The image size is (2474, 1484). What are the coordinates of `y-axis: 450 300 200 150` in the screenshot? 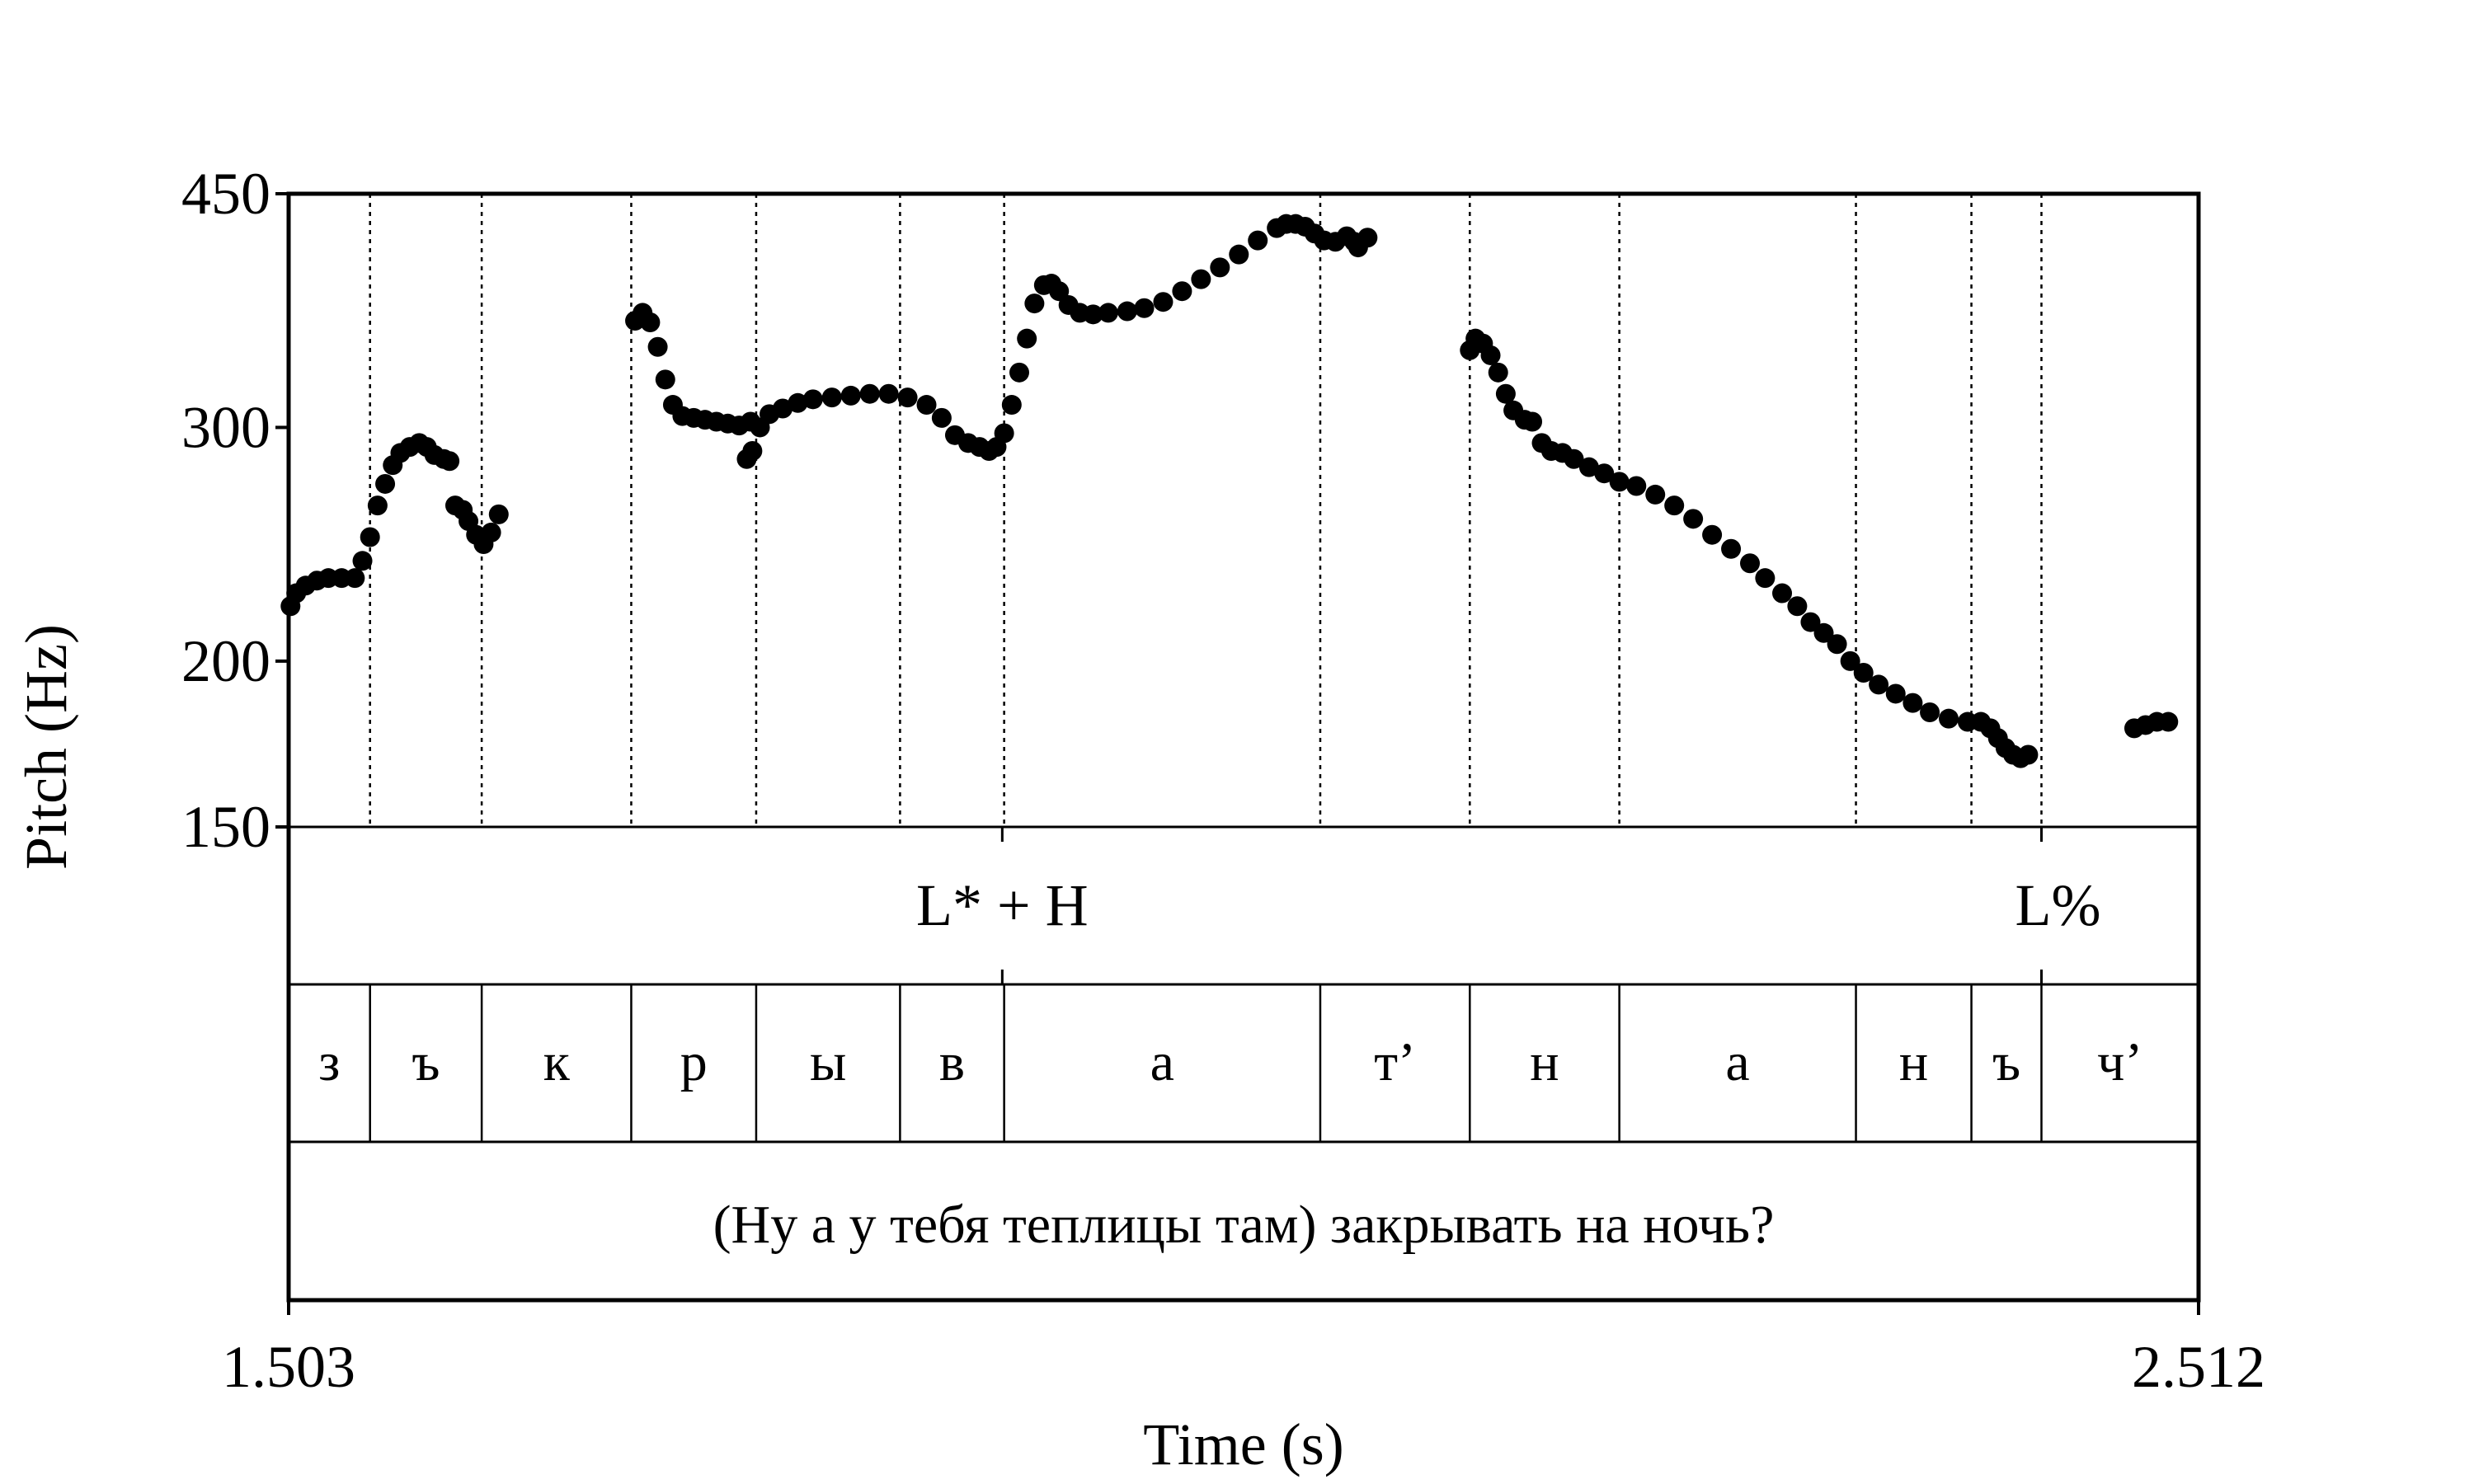 It's located at (235, 510).